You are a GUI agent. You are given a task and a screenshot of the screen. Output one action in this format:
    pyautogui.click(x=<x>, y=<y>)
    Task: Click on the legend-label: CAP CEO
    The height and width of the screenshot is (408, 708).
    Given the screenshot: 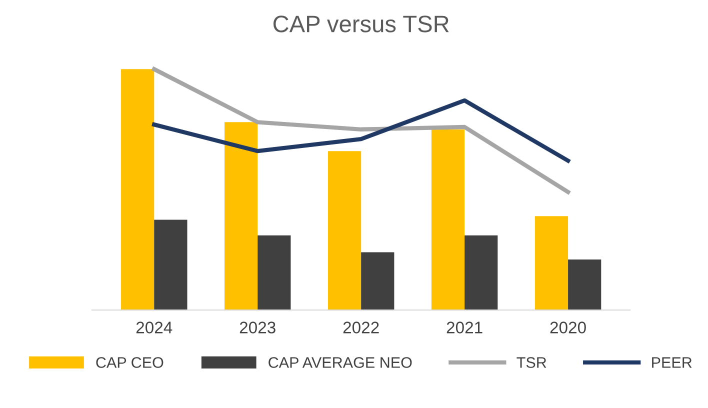 What is the action you would take?
    pyautogui.click(x=130, y=362)
    